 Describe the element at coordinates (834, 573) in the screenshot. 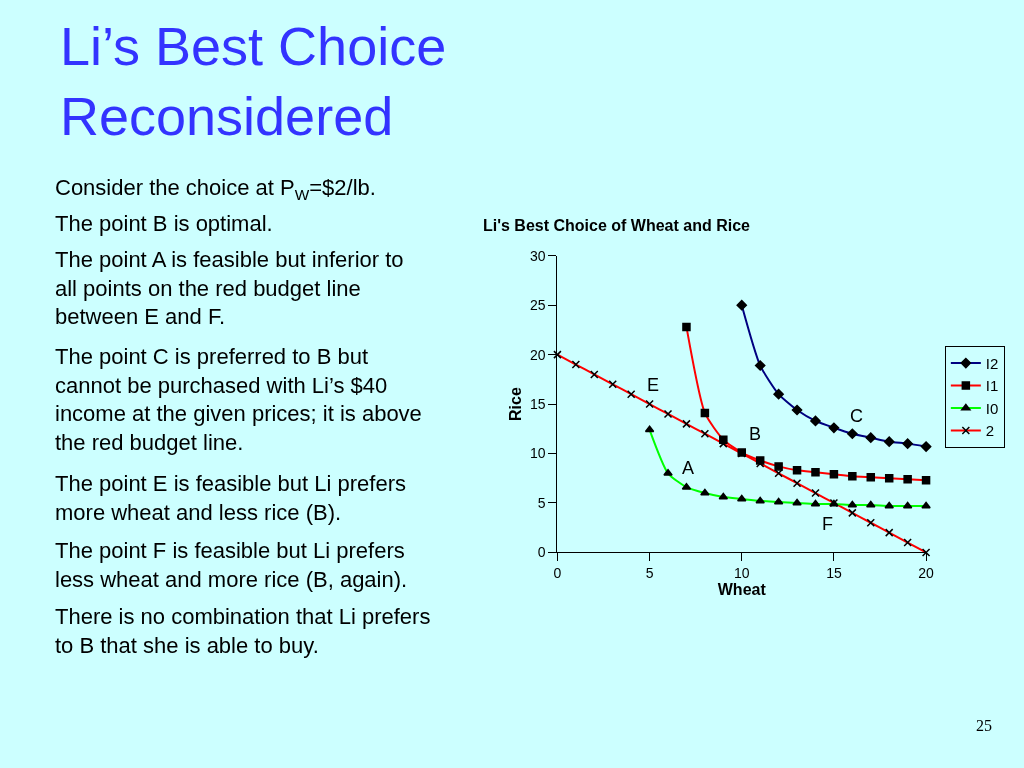

I see `x-tick-label: 15` at that location.